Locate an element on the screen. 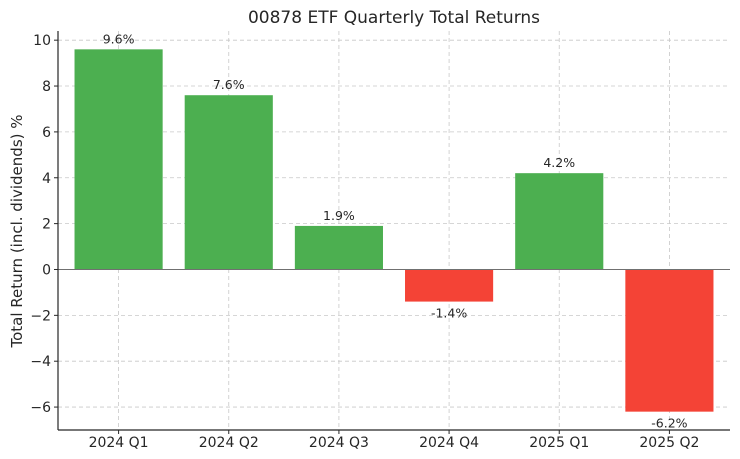 The image size is (740, 459). data-label: -6.2% is located at coordinates (669, 423).